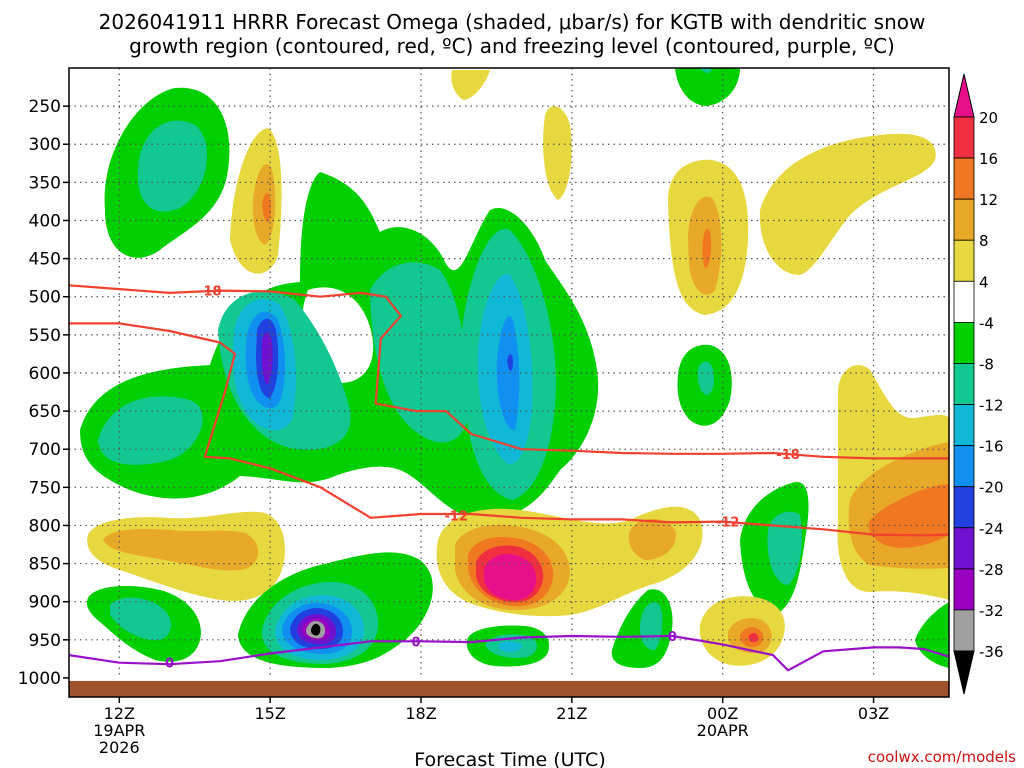 This screenshot has width=1024, height=768. What do you see at coordinates (706, 378) in the screenshot?
I see `omega-region-00z-mid-teal` at bounding box center [706, 378].